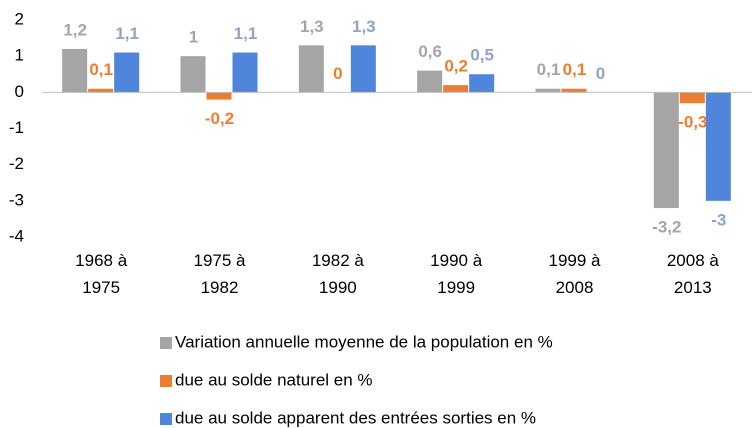  What do you see at coordinates (16, 163) in the screenshot?
I see `y-tick-label: -2` at bounding box center [16, 163].